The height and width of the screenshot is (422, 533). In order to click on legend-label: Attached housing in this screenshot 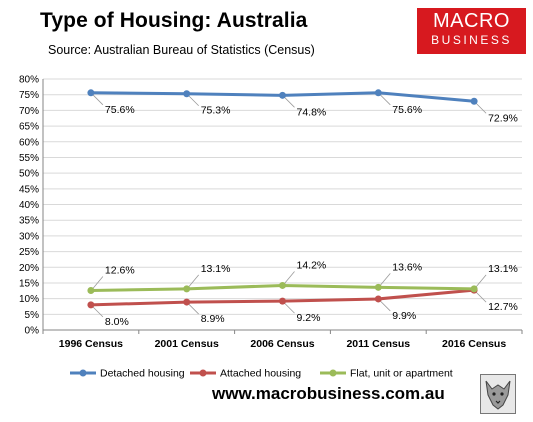, I will do `click(260, 374)`.